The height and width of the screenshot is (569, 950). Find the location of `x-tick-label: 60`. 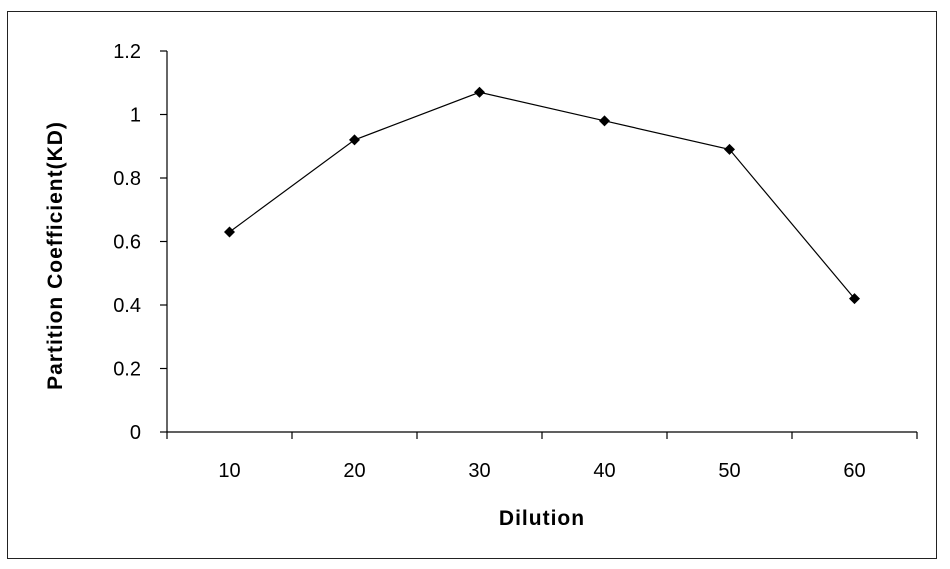

x-tick-label: 60 is located at coordinates (854, 471).